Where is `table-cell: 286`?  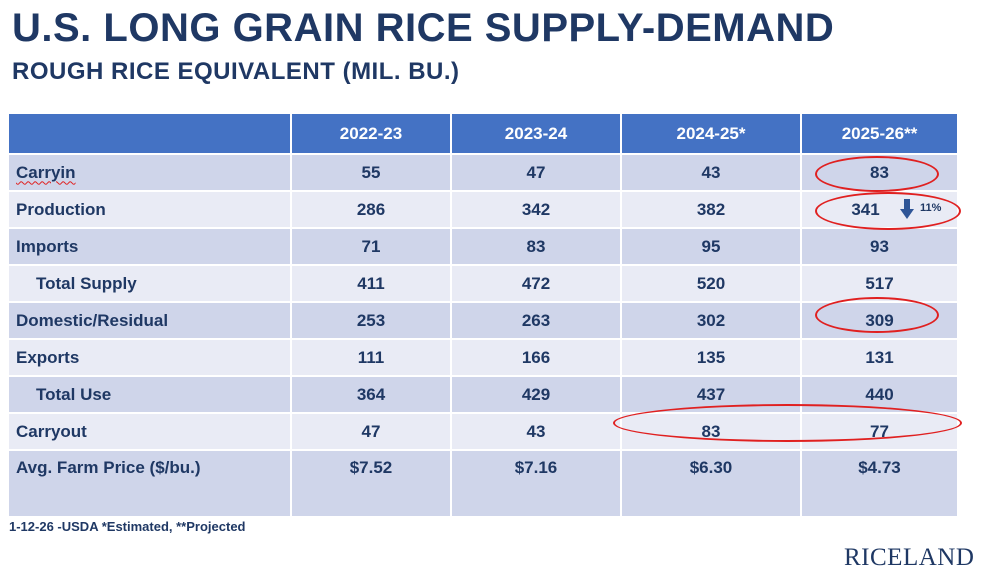 table-cell: 286 is located at coordinates (371, 209).